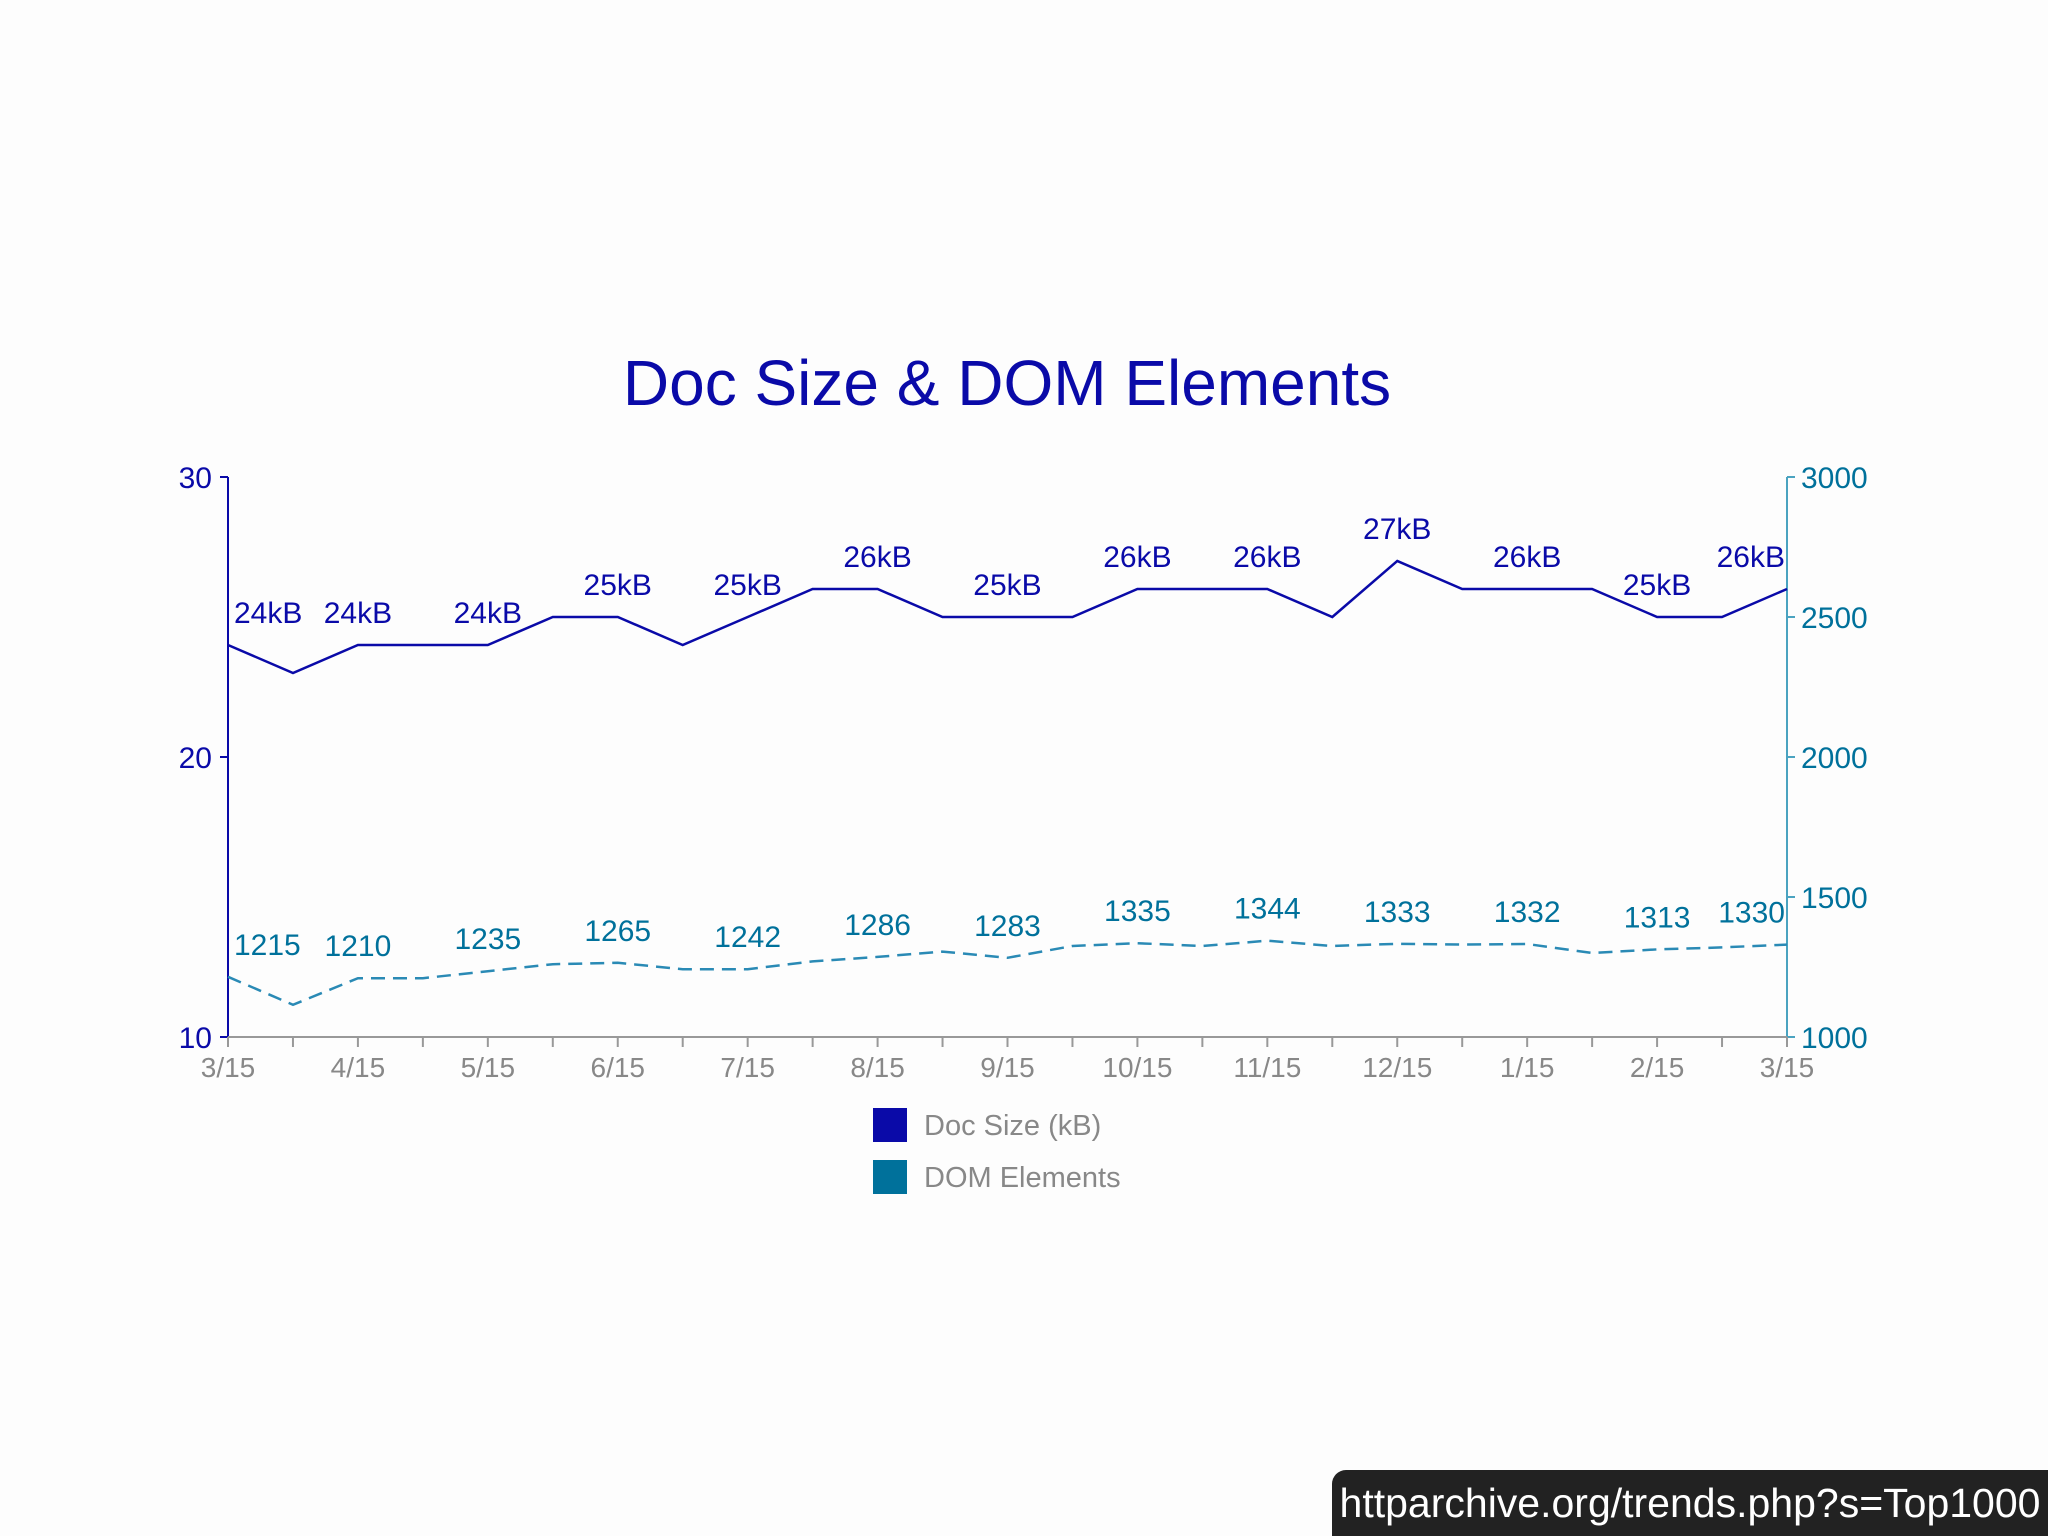 Image resolution: width=2048 pixels, height=1536 pixels. Describe the element at coordinates (1267, 1067) in the screenshot. I see `x-tick-label: 11/15` at that location.